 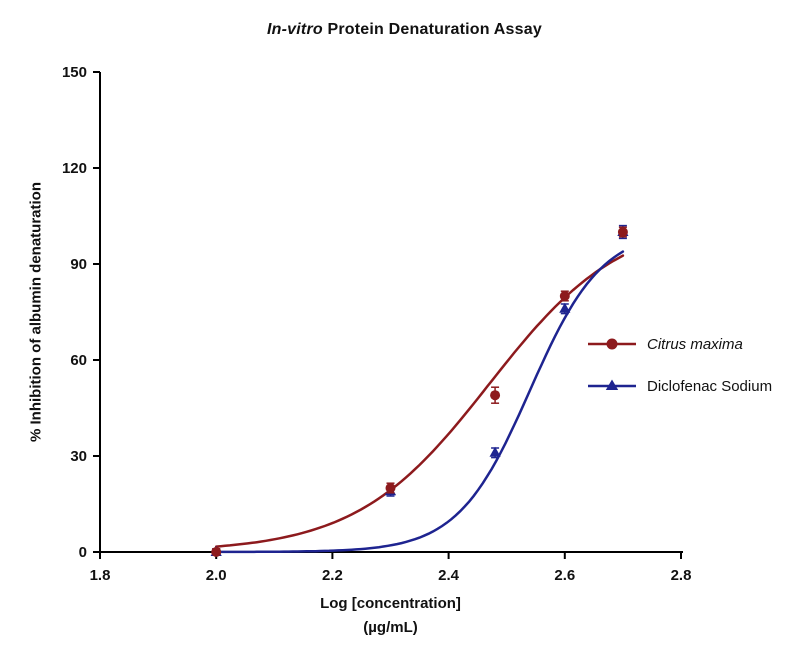 I want to click on y-tick-label: 0, so click(x=83, y=552).